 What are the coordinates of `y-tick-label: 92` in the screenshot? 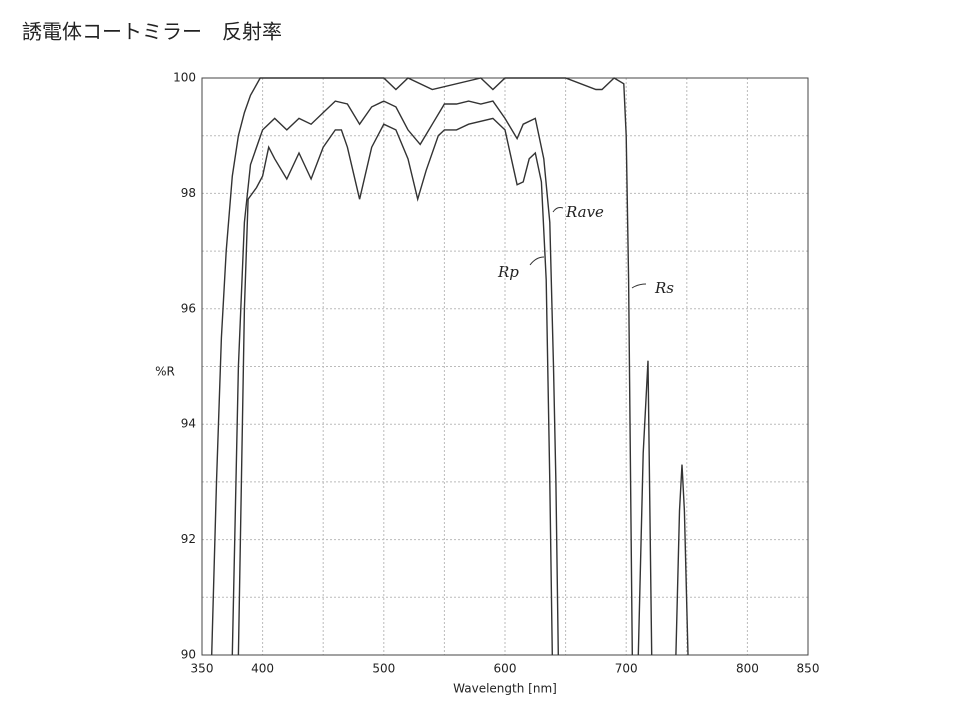 It's located at (188, 539).